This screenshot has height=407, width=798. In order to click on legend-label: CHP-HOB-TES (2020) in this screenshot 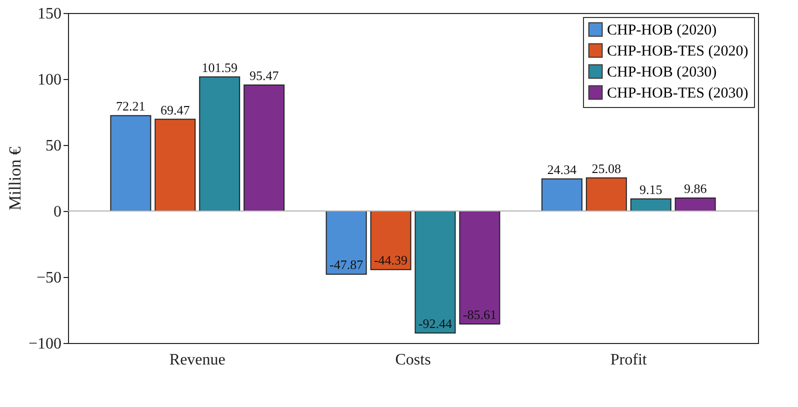, I will do `click(677, 52)`.